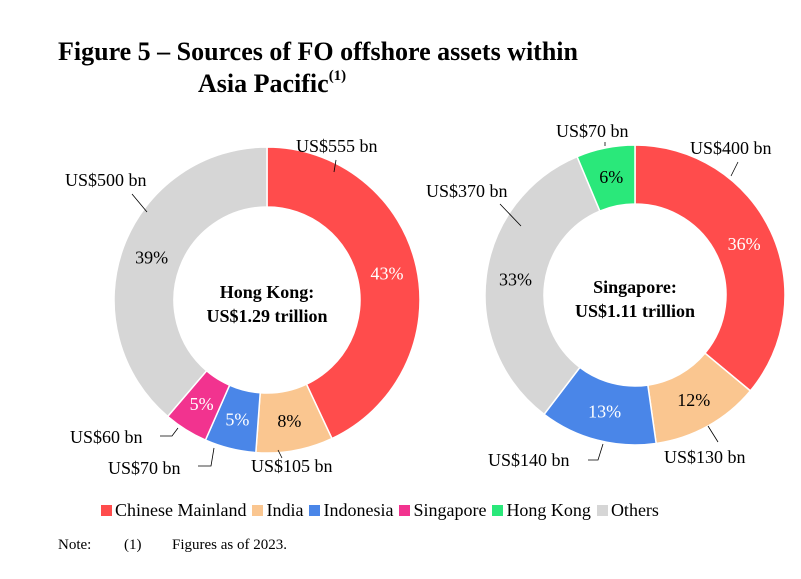 Image resolution: width=801 pixels, height=579 pixels. Describe the element at coordinates (693, 400) in the screenshot. I see `pct-label-india: 12%` at that location.